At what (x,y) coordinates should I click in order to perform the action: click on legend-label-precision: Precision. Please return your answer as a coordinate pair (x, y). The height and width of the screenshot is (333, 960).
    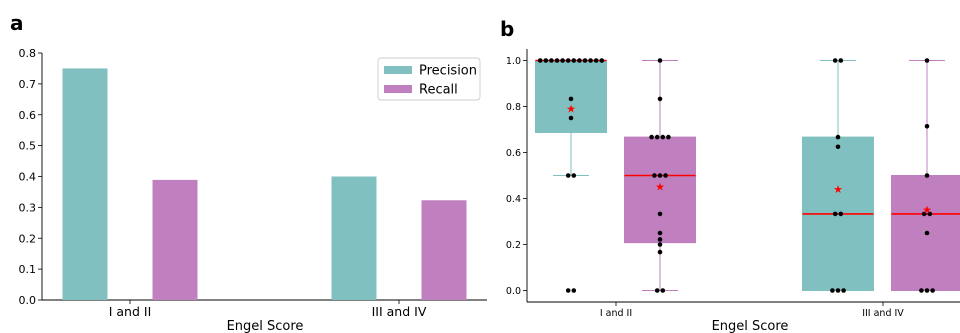
    Looking at the image, I should click on (448, 71).